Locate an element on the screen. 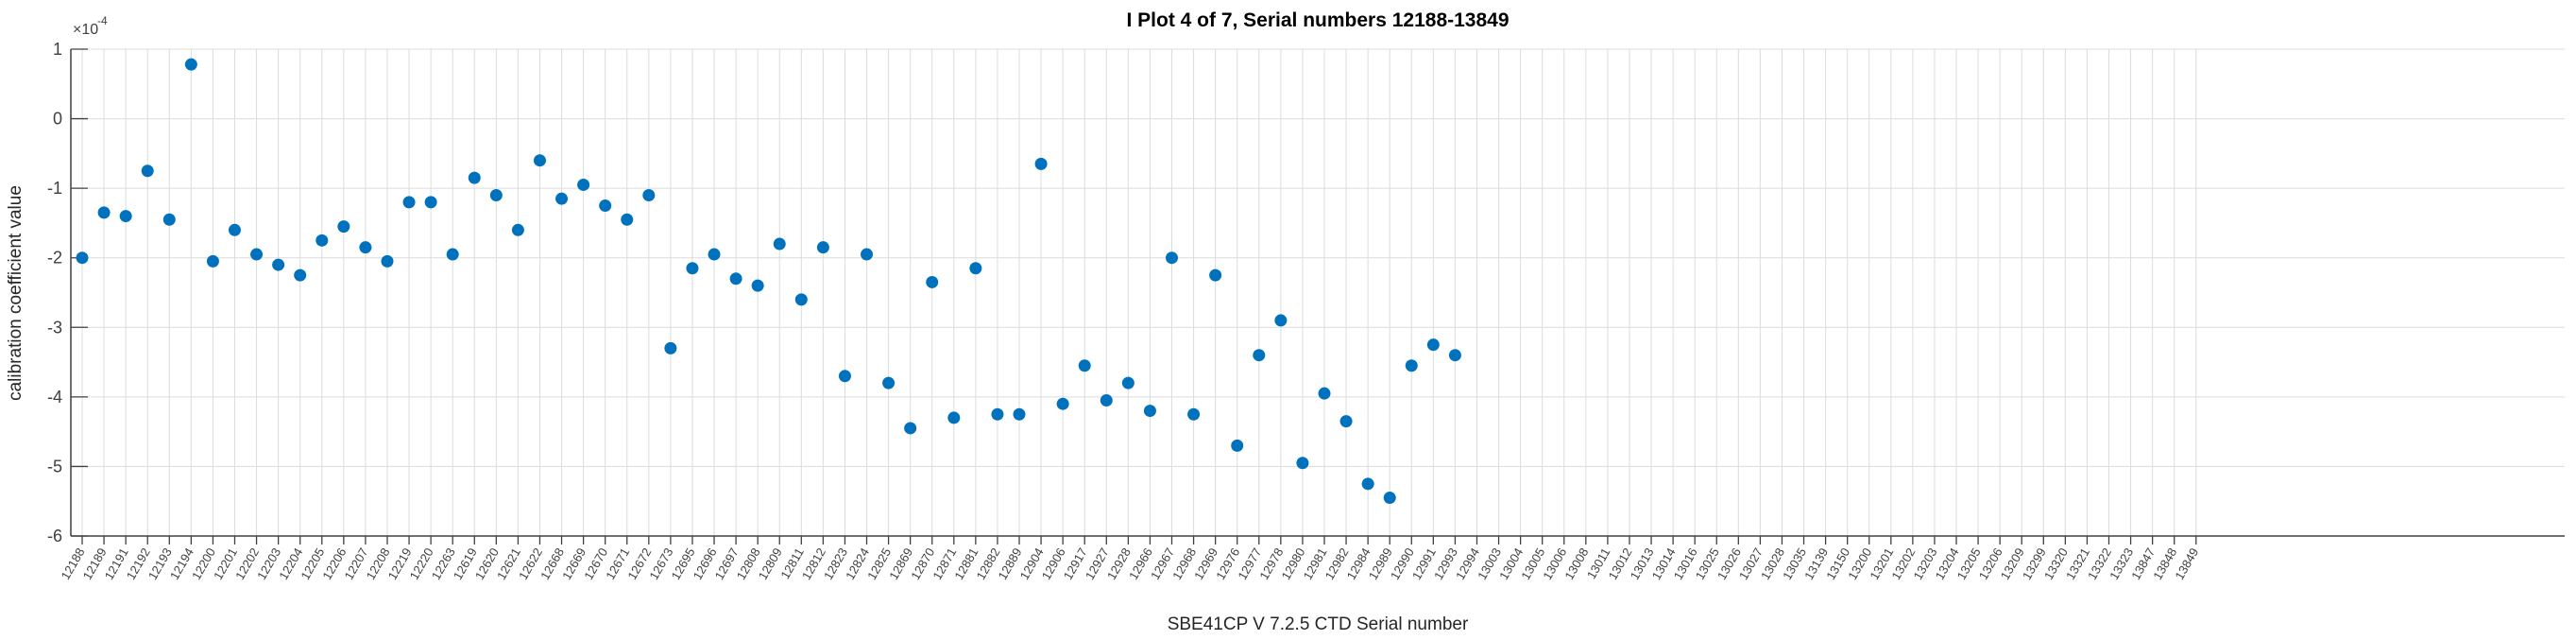  y-tick-label: -6 is located at coordinates (55, 536).